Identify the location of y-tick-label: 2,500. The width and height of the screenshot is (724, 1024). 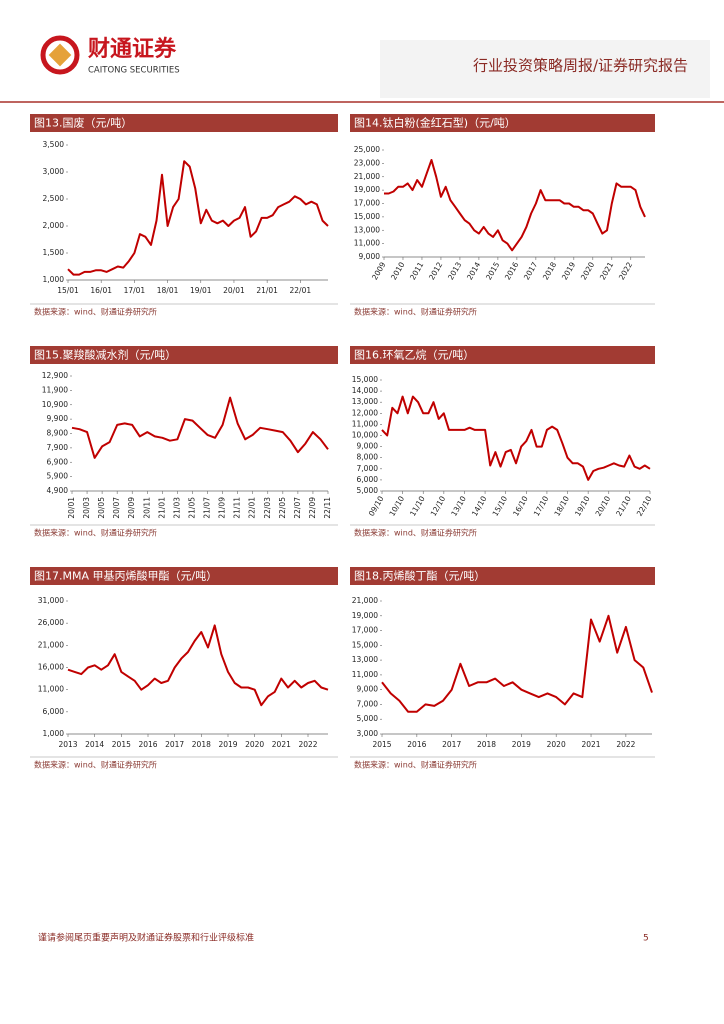
(54, 198).